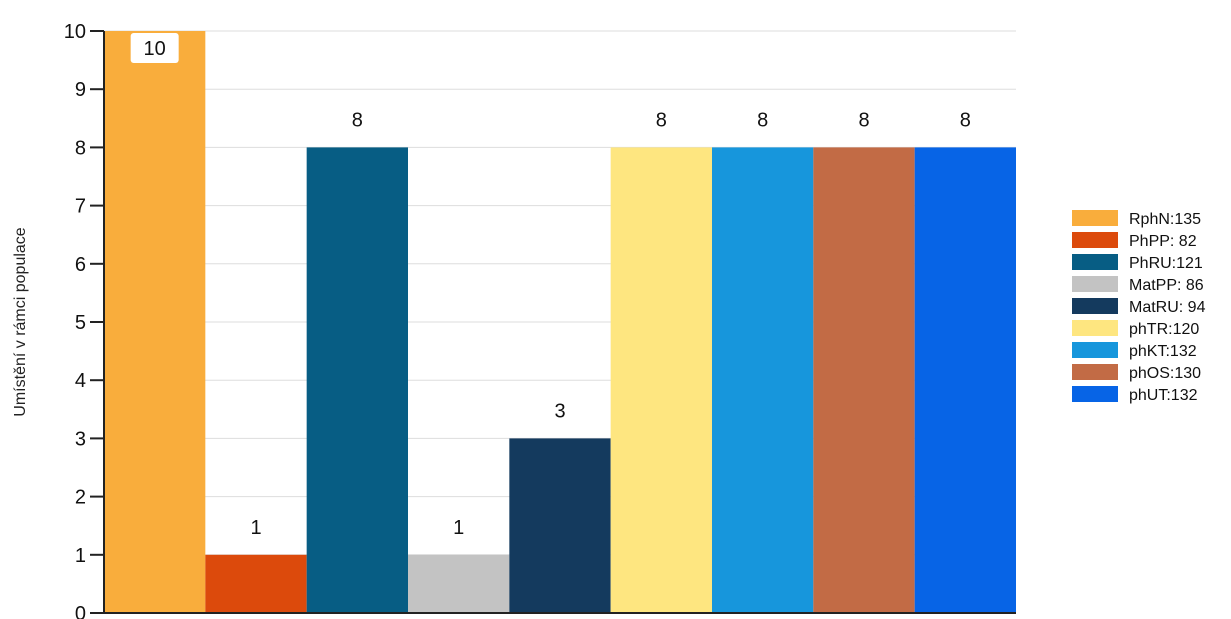 The width and height of the screenshot is (1231, 619). I want to click on y-axis-ticks: 0 1 2 3 4 5 6 7 8 9 10, so click(84, 320).